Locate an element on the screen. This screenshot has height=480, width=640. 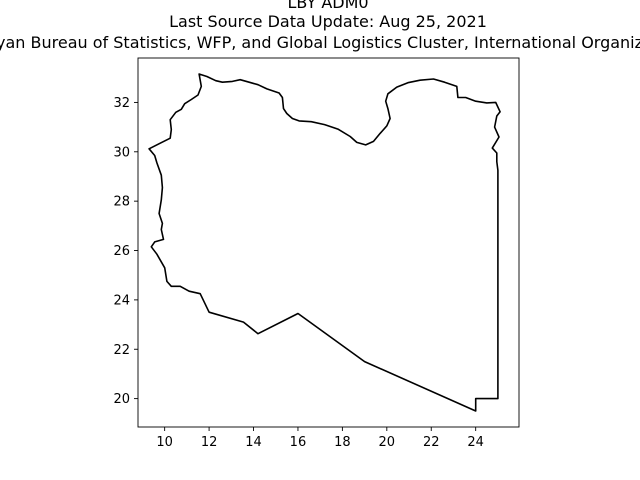
y-tick-label: 32 is located at coordinates (121, 103).